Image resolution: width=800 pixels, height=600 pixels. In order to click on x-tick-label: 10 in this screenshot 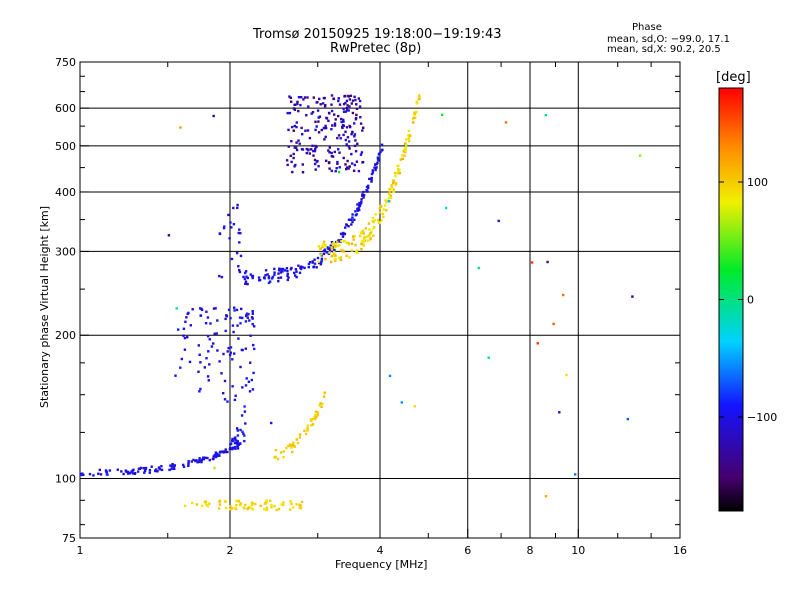, I will do `click(578, 550)`.